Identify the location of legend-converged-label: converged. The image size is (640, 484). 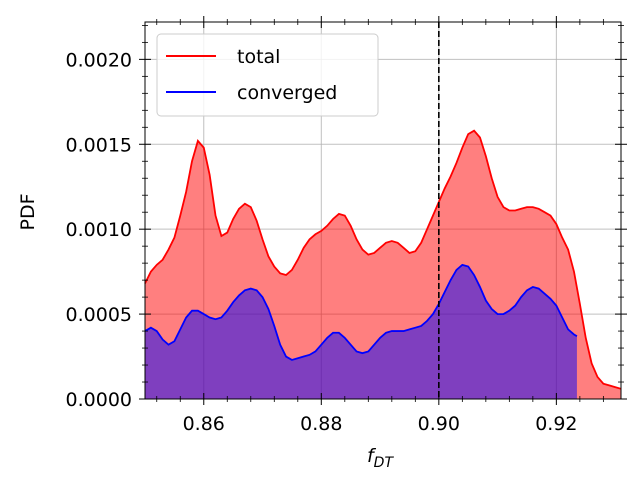
(287, 93).